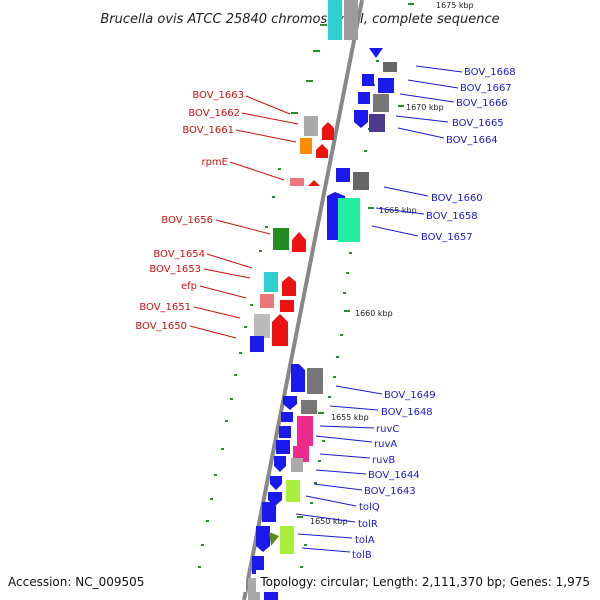 This screenshot has height=600, width=600. I want to click on gene-label: BOV_1651, so click(165, 307).